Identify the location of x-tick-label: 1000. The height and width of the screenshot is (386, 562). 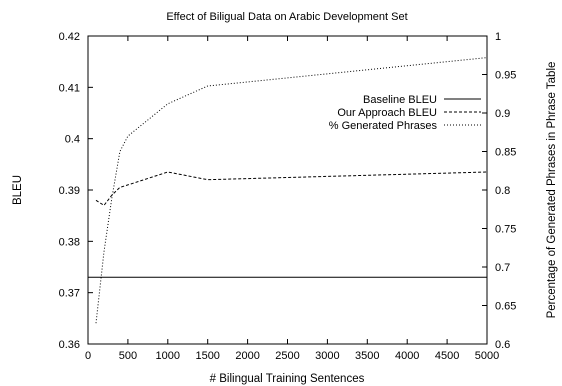
(168, 356).